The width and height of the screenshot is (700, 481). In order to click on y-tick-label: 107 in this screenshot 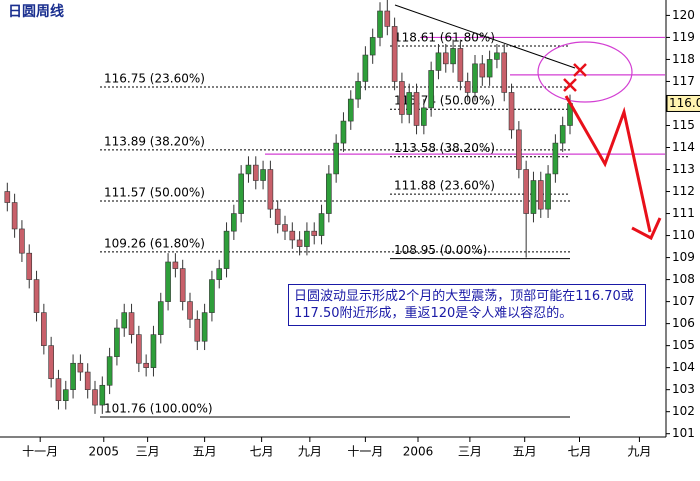, I will do `click(683, 301)`.